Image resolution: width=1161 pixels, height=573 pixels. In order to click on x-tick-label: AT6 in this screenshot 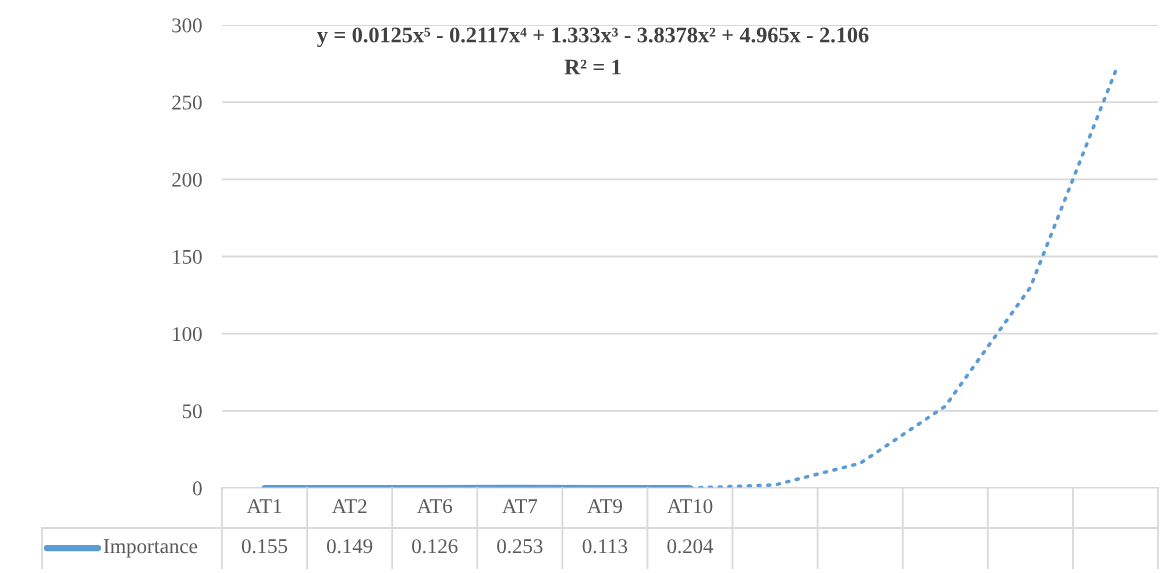, I will do `click(435, 506)`.